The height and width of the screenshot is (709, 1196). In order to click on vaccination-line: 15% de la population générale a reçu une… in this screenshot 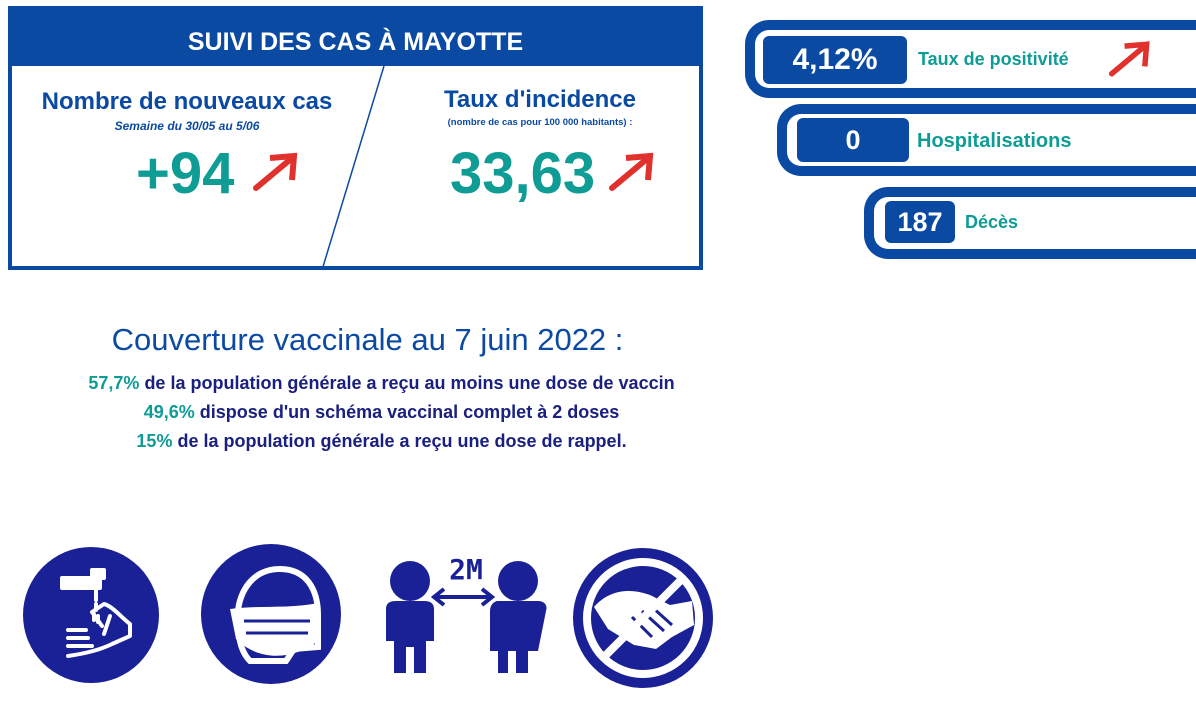, I will do `click(381, 441)`.